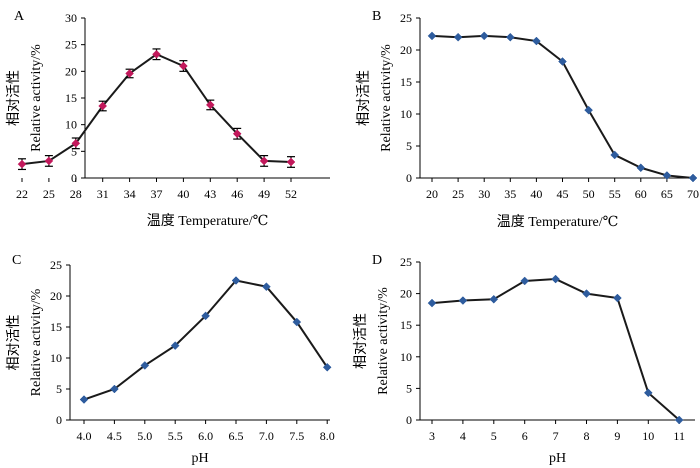  Describe the element at coordinates (19, 16) in the screenshot. I see `panel-letter: A` at that location.